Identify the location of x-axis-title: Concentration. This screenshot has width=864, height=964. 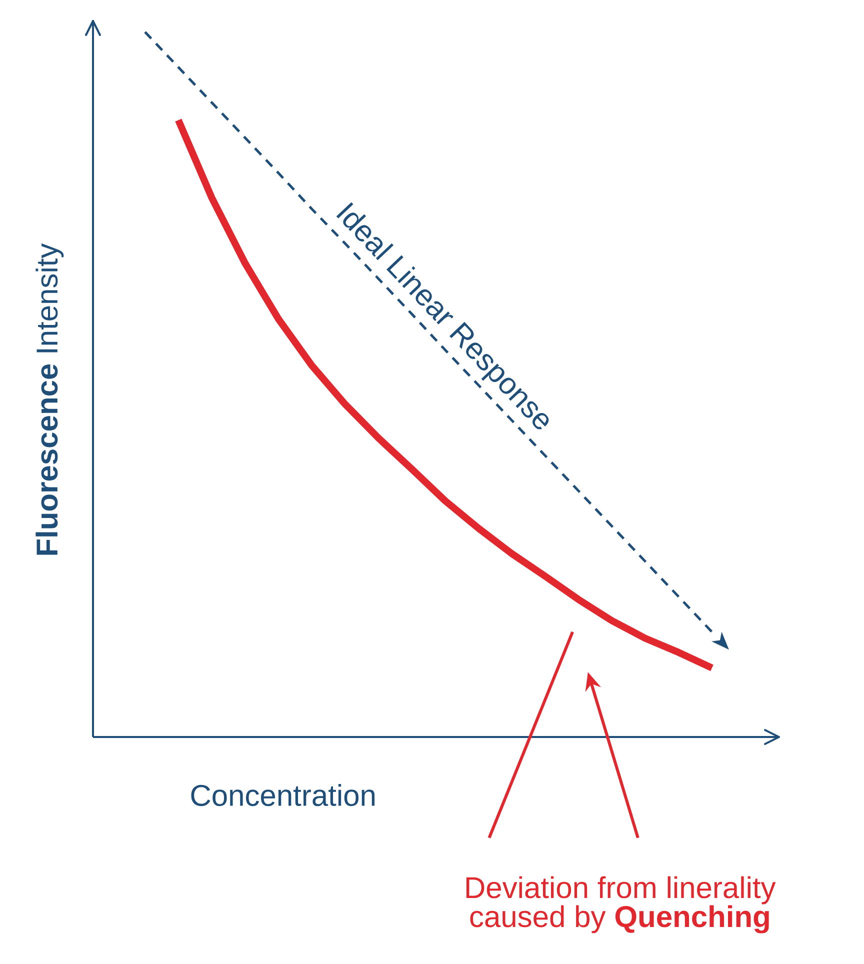
(283, 795).